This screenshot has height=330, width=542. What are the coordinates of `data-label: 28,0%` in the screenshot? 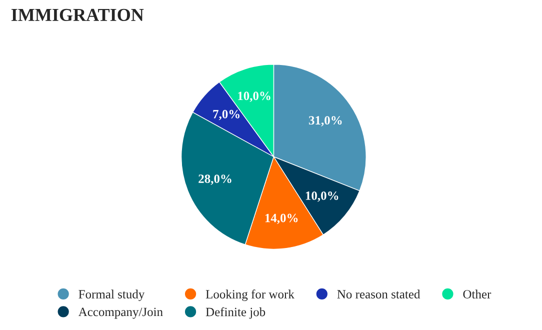 It's located at (215, 179).